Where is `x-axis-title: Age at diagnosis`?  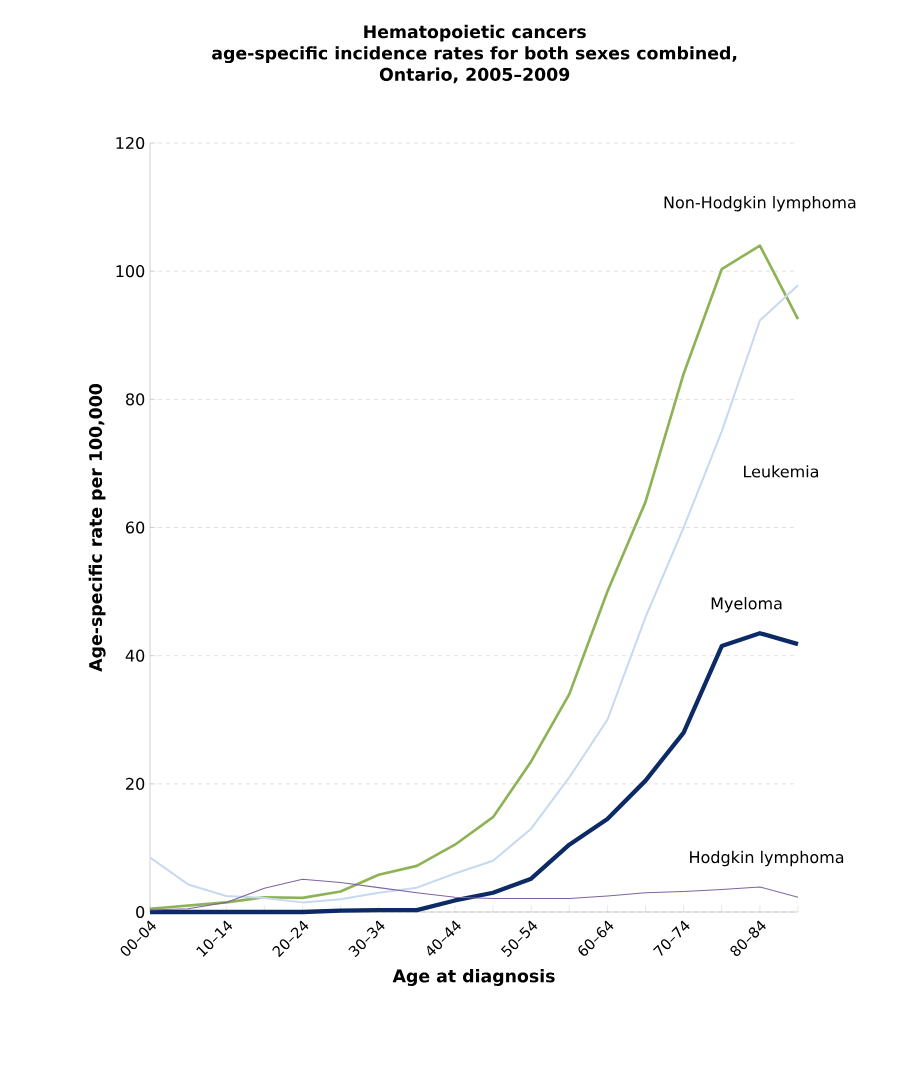
x-axis-title: Age at diagnosis is located at coordinates (473, 977).